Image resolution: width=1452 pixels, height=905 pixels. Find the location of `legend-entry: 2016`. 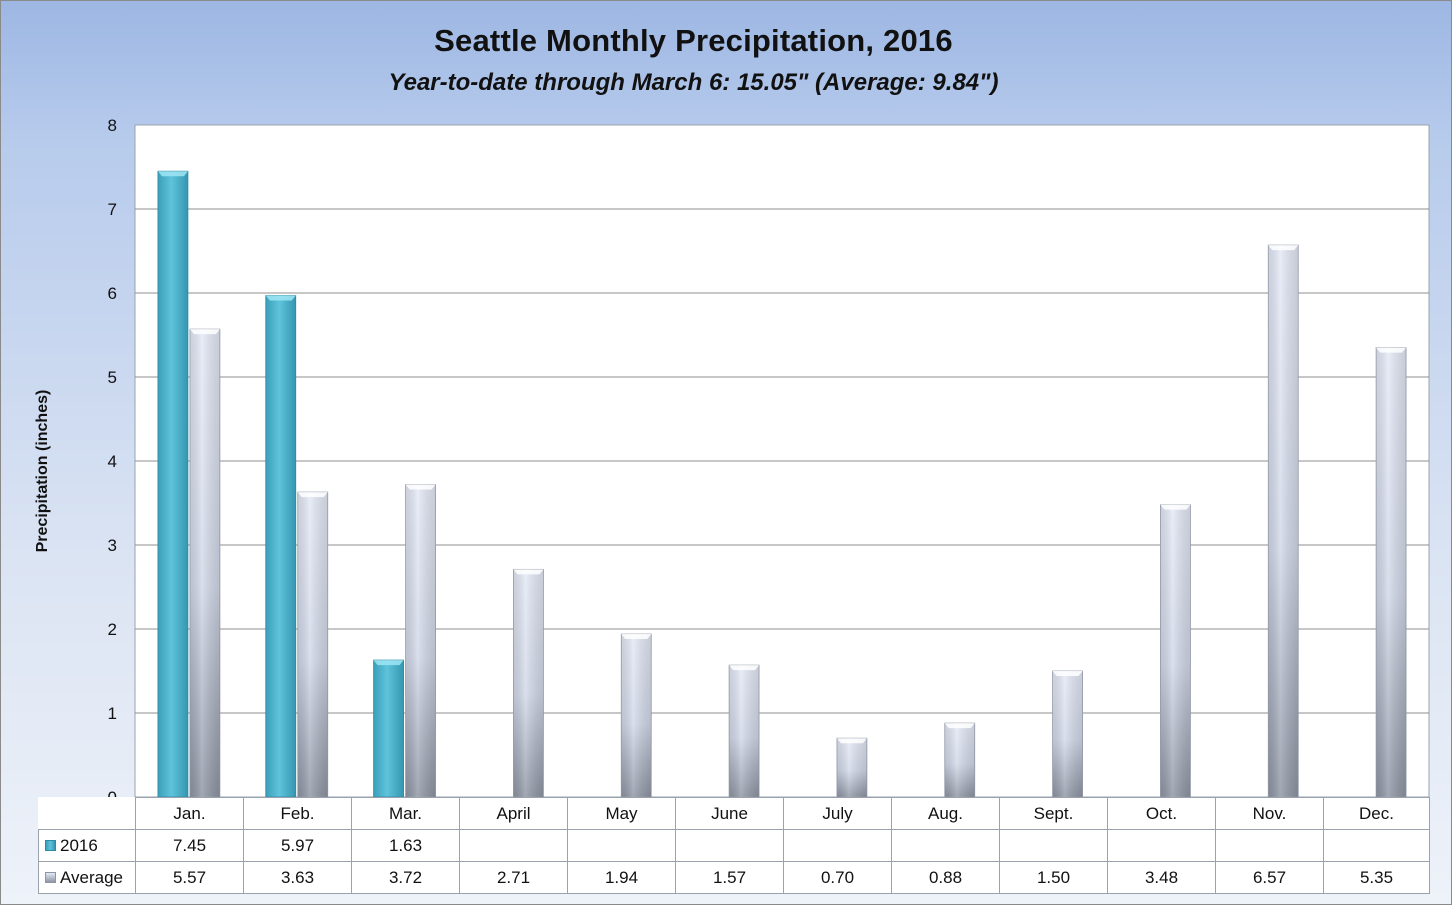

legend-entry: 2016 is located at coordinates (87, 845).